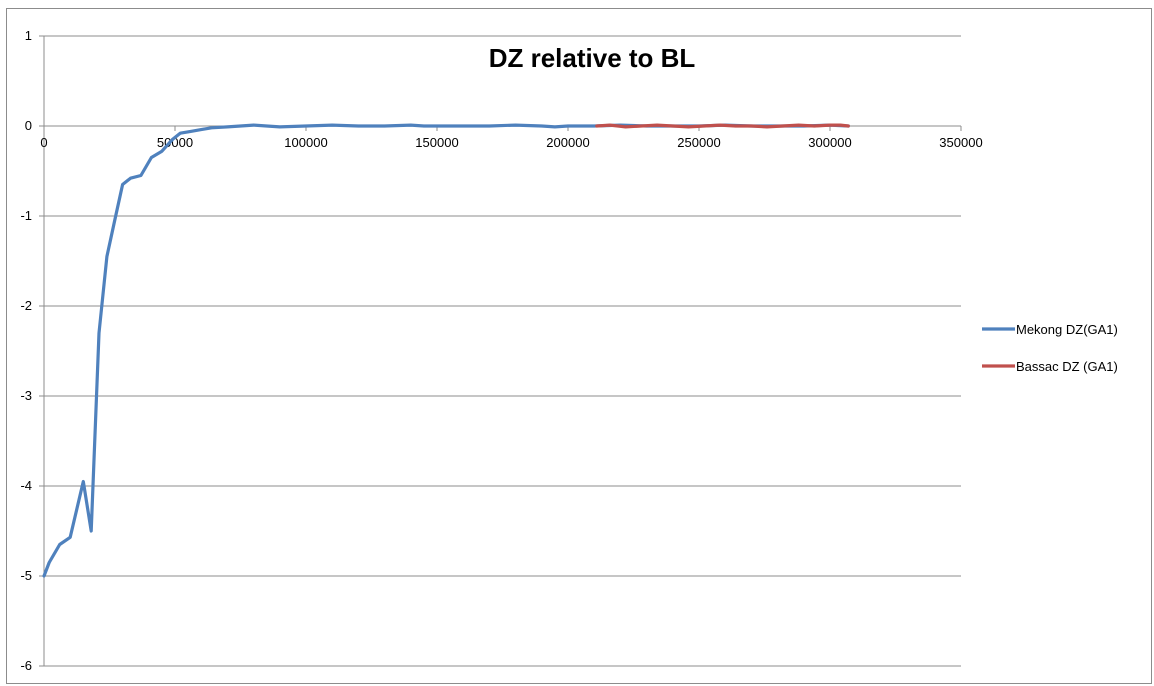  What do you see at coordinates (26, 575) in the screenshot?
I see `y-tick-label: -5` at bounding box center [26, 575].